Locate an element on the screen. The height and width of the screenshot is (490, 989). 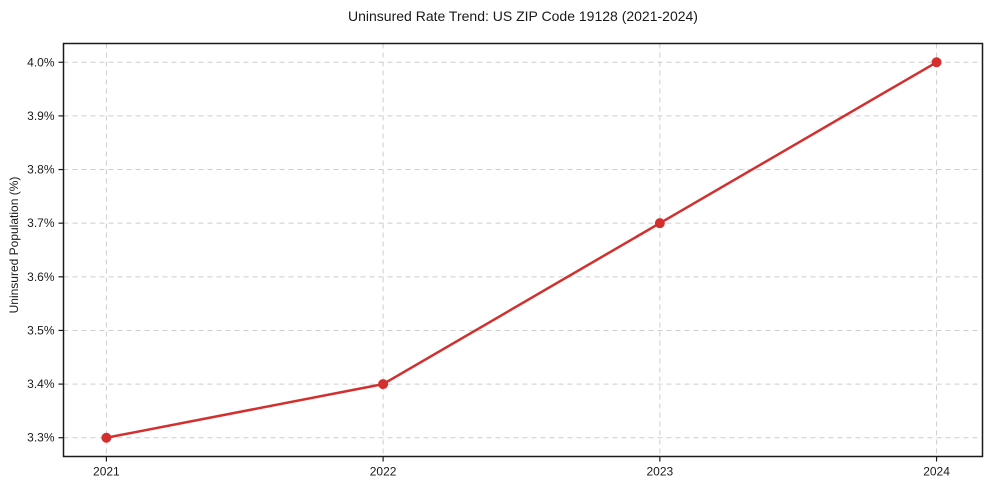
y-tick-label: 3.3% is located at coordinates (41, 438).